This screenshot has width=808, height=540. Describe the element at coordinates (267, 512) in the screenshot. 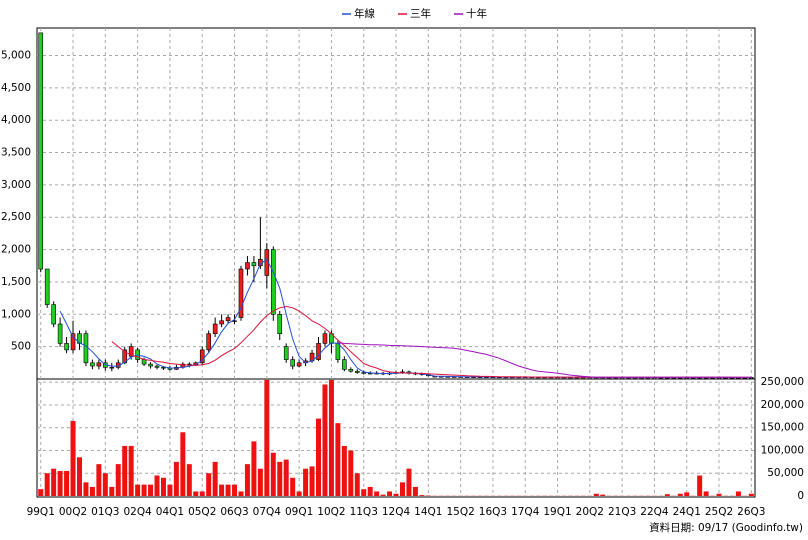

I see `x-tick-label: 07Q4` at that location.